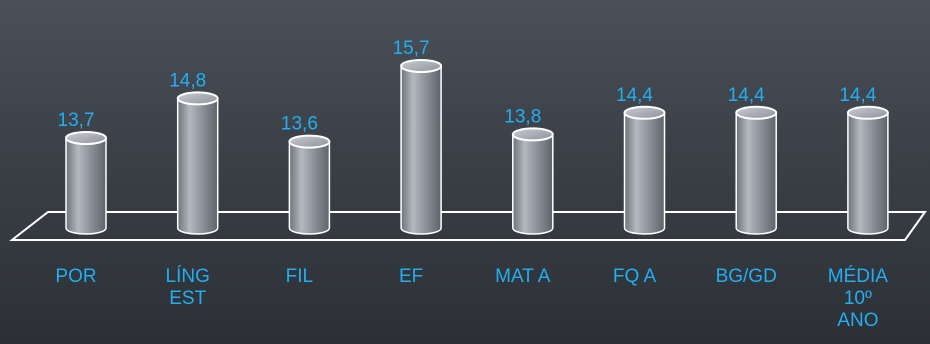  What do you see at coordinates (411, 48) in the screenshot?
I see `value-label: 15,7` at bounding box center [411, 48].